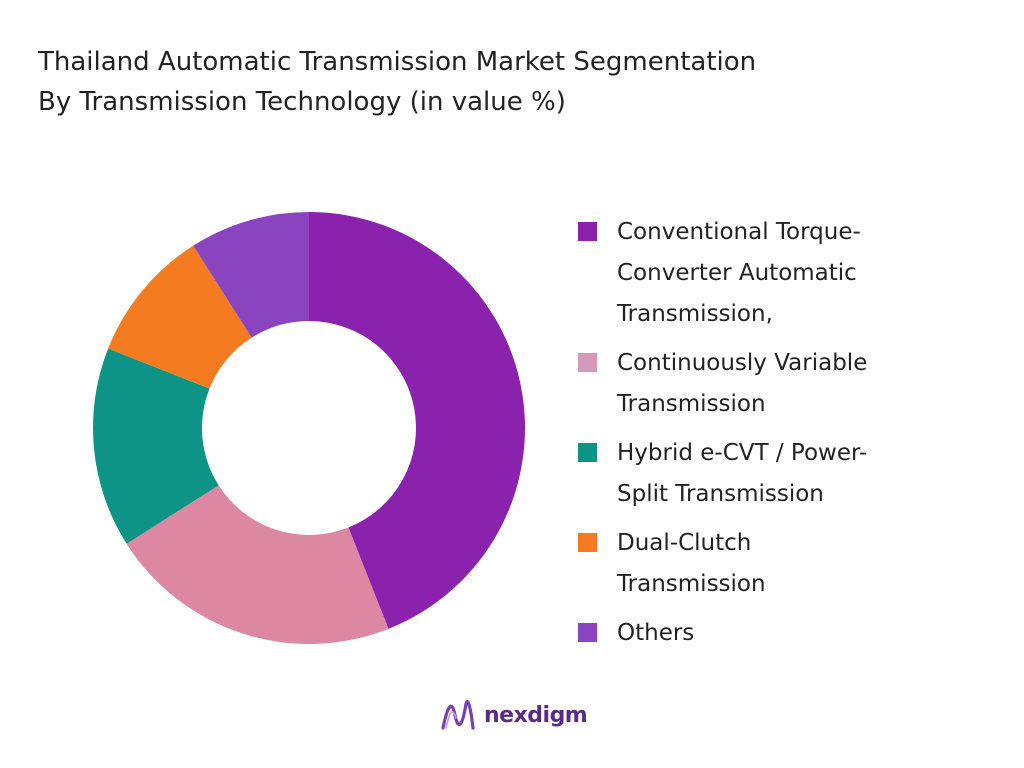 Image resolution: width=1024 pixels, height=768 pixels. Describe the element at coordinates (742, 473) in the screenshot. I see `legend-label: Hybrid e-CVT / Power- Split Transmission` at that location.